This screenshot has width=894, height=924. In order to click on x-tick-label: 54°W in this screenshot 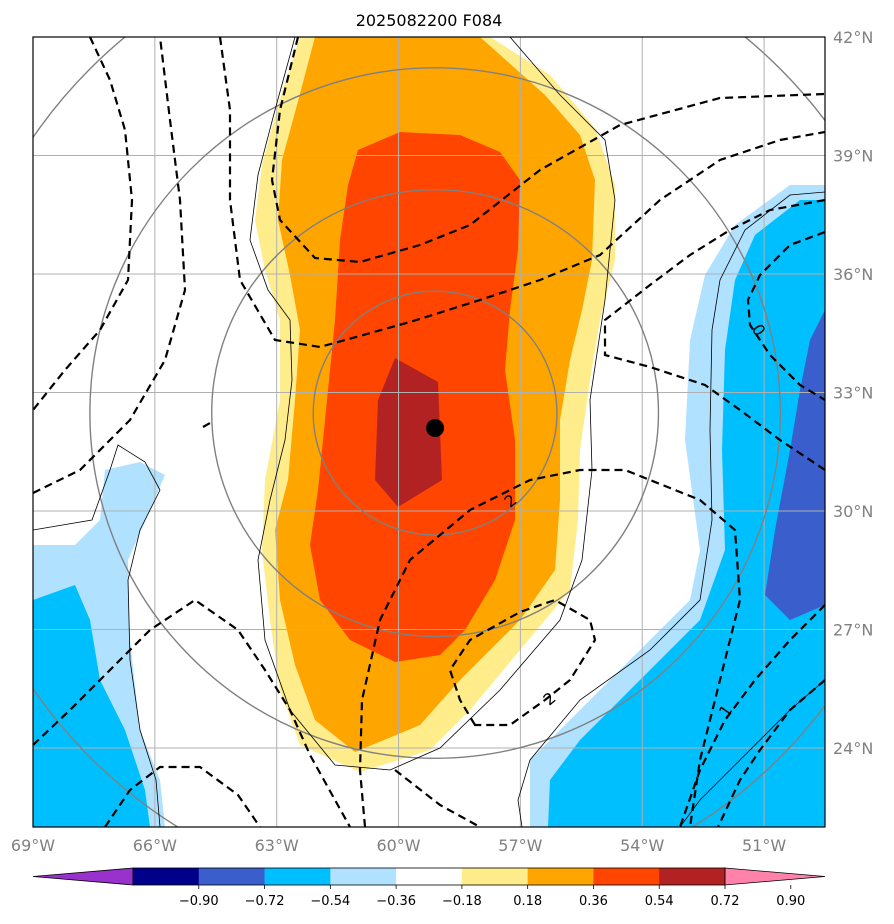, I will do `click(642, 845)`.